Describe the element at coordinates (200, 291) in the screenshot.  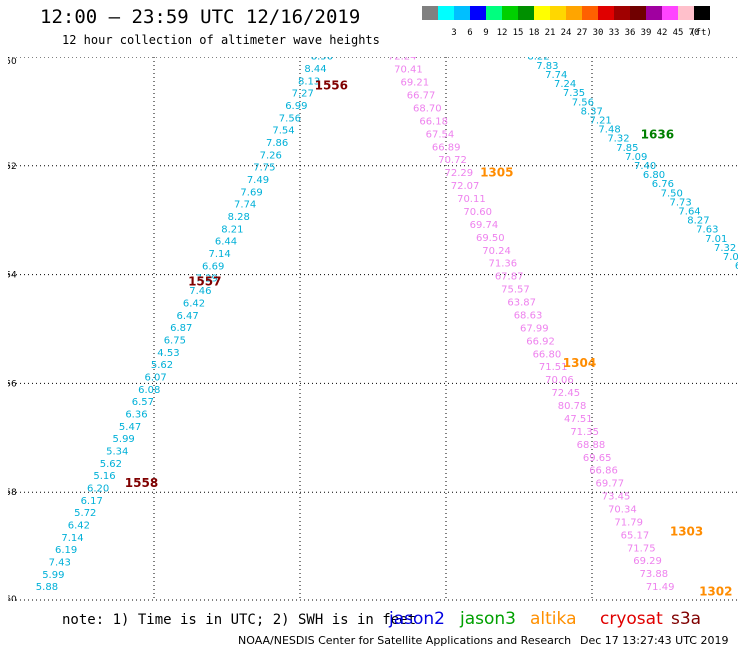
I see `wave-height-value: 7.46` at that location.